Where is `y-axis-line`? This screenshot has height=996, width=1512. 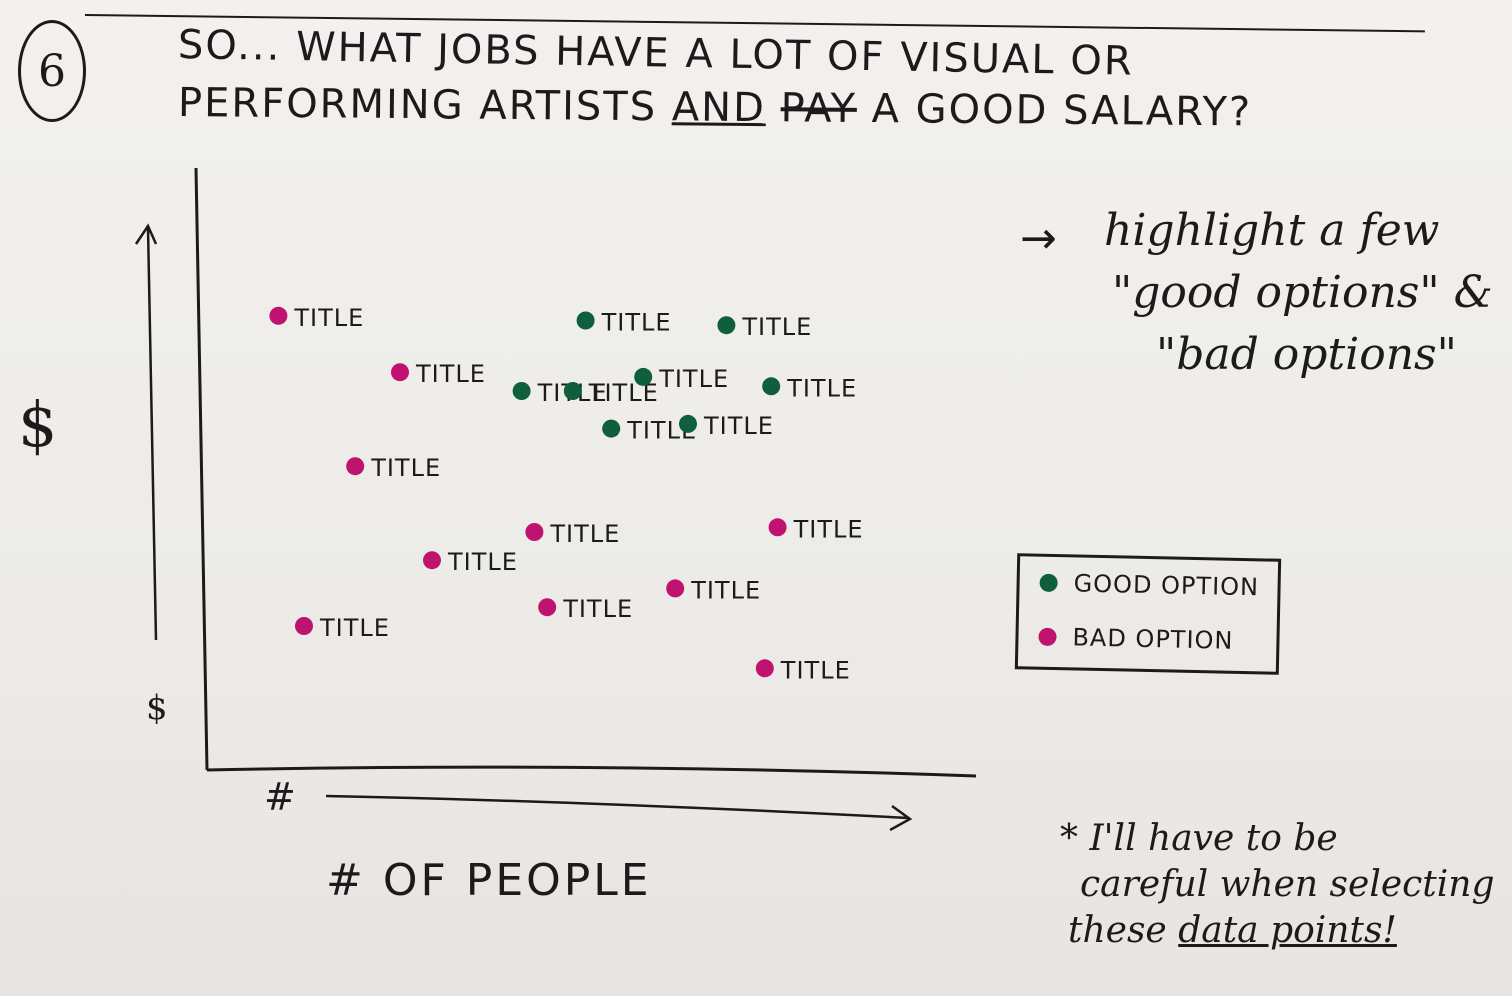
y-axis-line is located at coordinates (201, 469).